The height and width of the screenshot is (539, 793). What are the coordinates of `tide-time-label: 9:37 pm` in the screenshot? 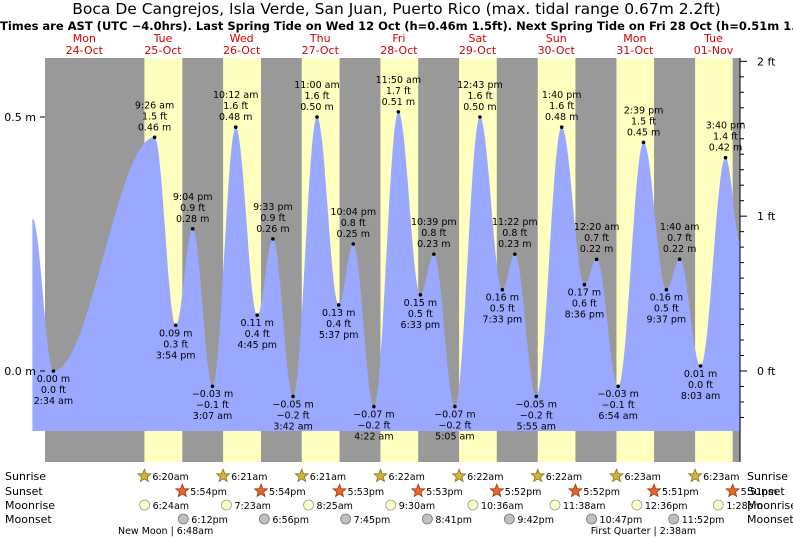 It's located at (667, 320).